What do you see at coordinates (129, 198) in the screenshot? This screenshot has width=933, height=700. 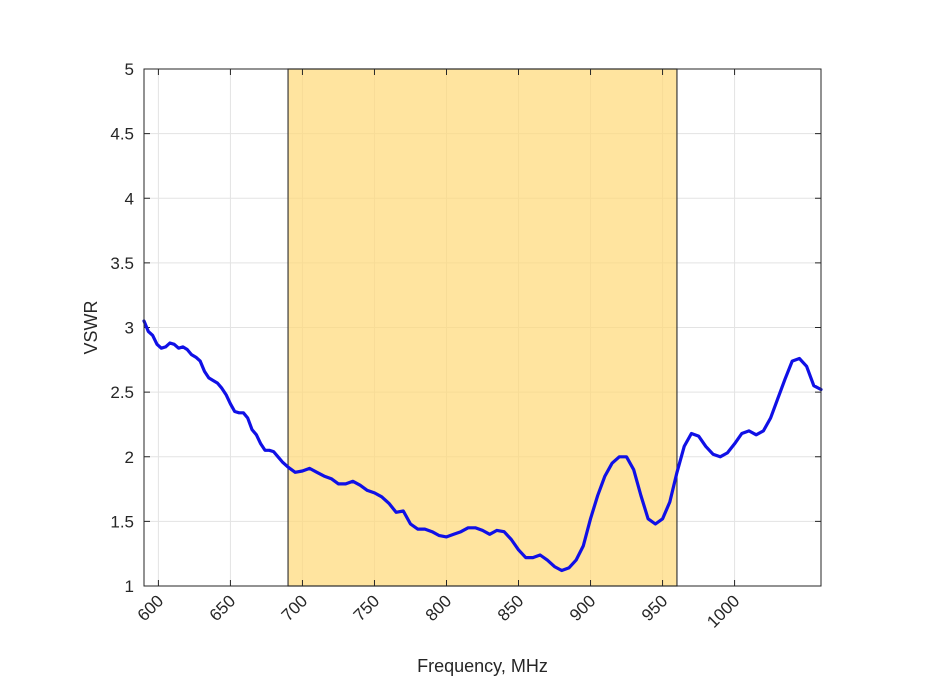 I see `y-tick-label: 4` at bounding box center [129, 198].